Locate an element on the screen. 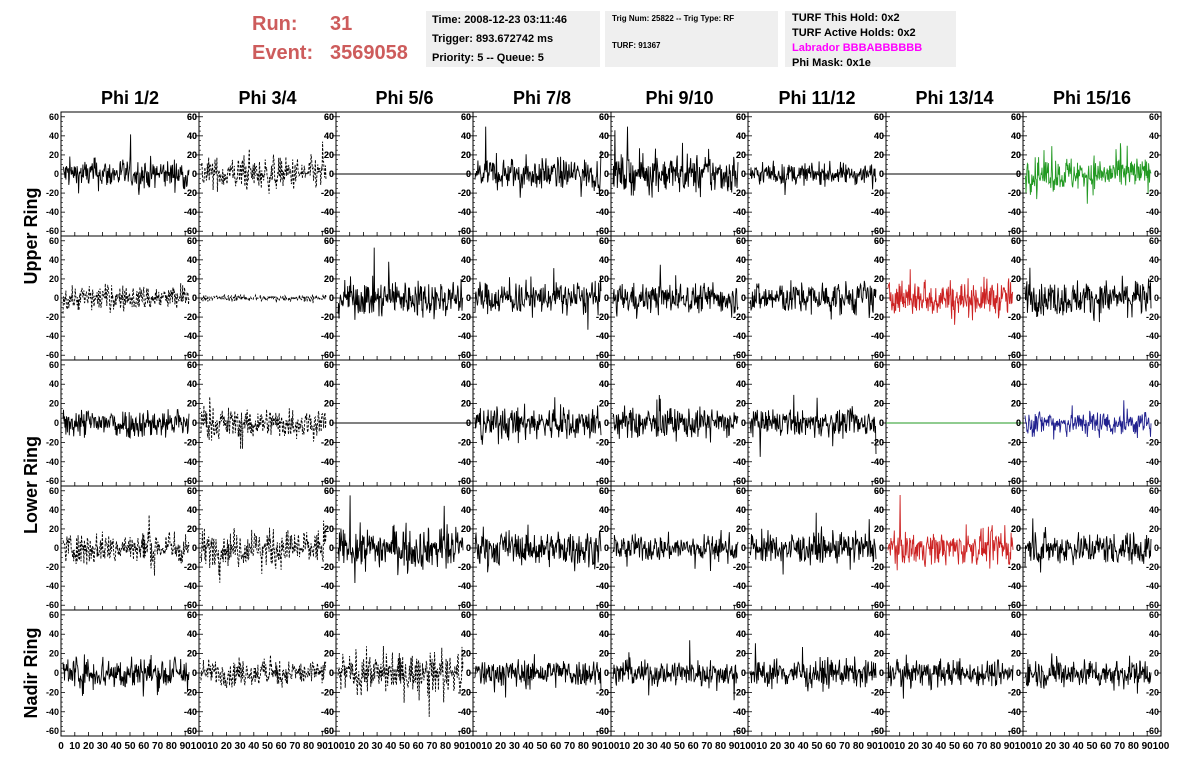 This screenshot has height=772, width=1196. run-value: 31 is located at coordinates (341, 24).